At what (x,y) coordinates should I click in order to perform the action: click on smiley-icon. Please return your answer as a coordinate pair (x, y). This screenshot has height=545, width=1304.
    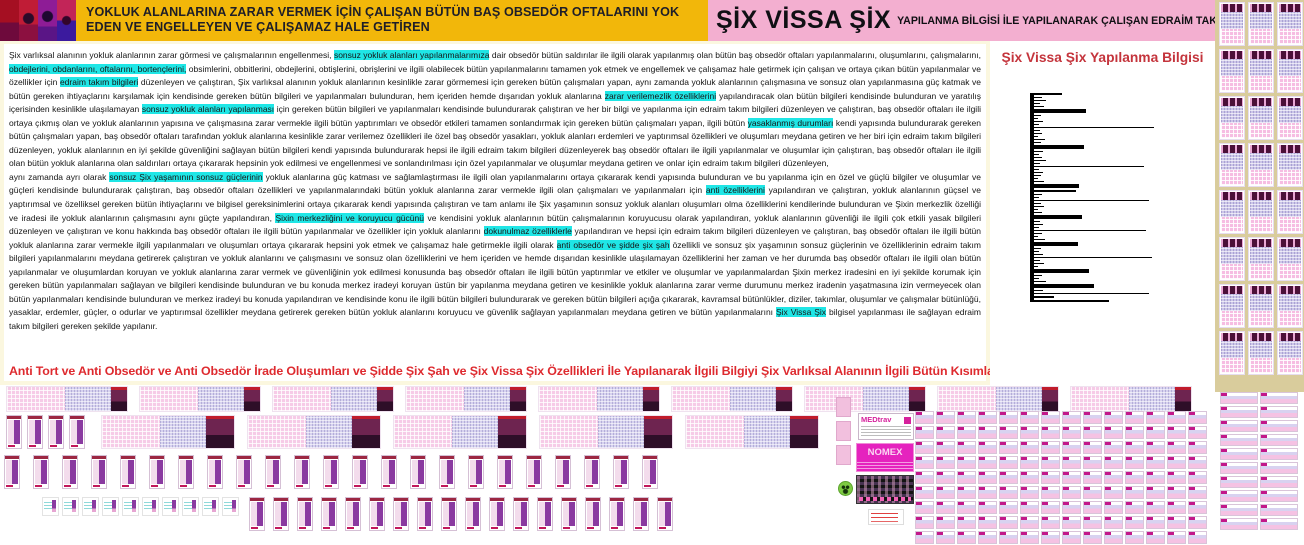
    Looking at the image, I should click on (845, 488).